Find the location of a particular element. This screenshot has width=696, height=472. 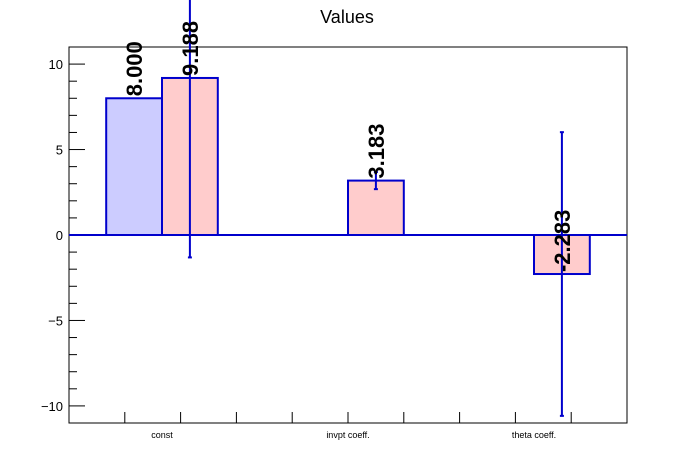

x-category-label: theta coeff. is located at coordinates (534, 435).